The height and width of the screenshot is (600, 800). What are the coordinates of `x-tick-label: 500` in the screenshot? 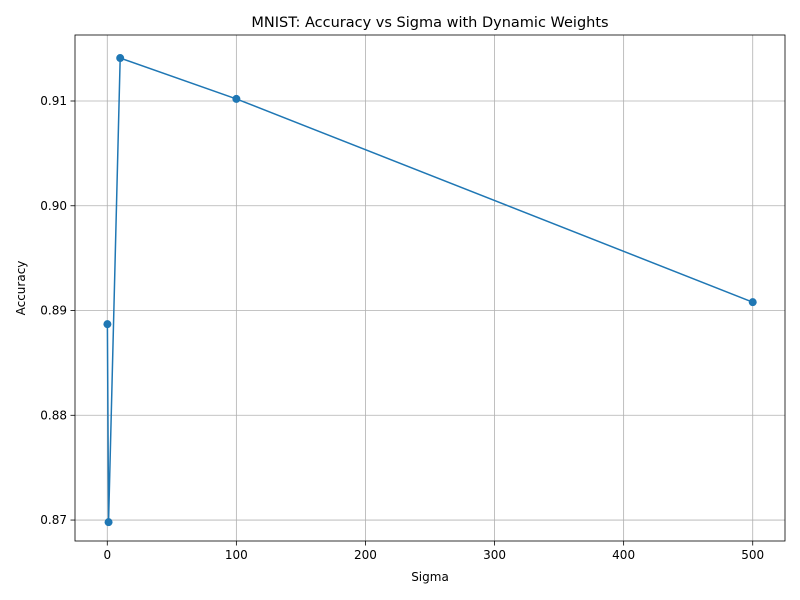 It's located at (752, 555).